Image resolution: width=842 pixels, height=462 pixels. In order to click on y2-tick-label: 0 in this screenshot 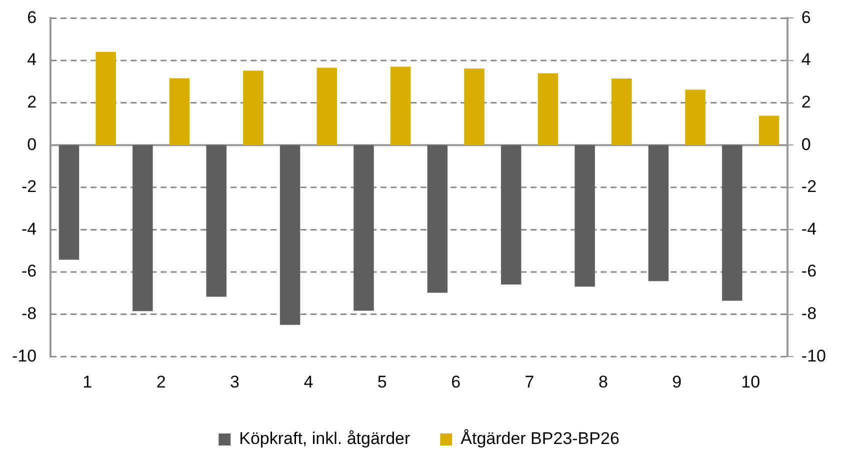, I will do `click(32, 144)`.